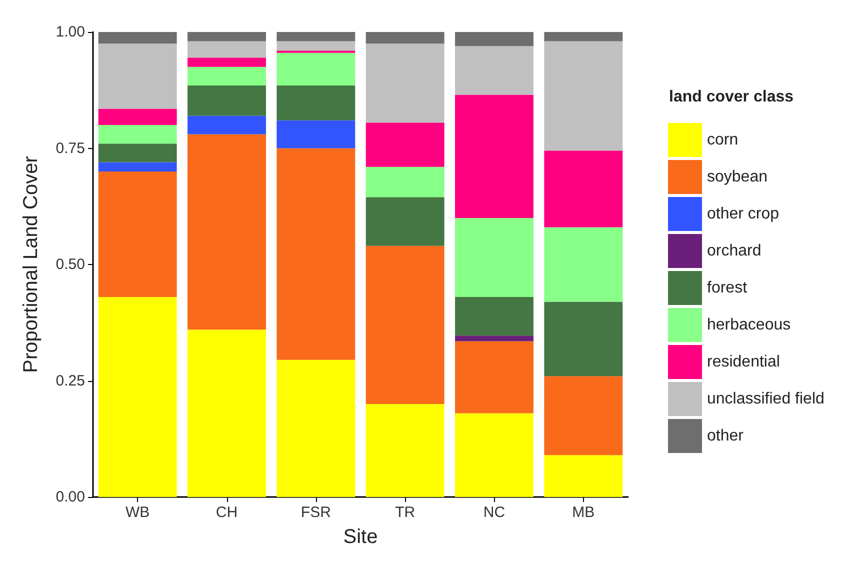 This screenshot has width=858, height=580. What do you see at coordinates (583, 512) in the screenshot?
I see `x-tick-label: MB` at bounding box center [583, 512].